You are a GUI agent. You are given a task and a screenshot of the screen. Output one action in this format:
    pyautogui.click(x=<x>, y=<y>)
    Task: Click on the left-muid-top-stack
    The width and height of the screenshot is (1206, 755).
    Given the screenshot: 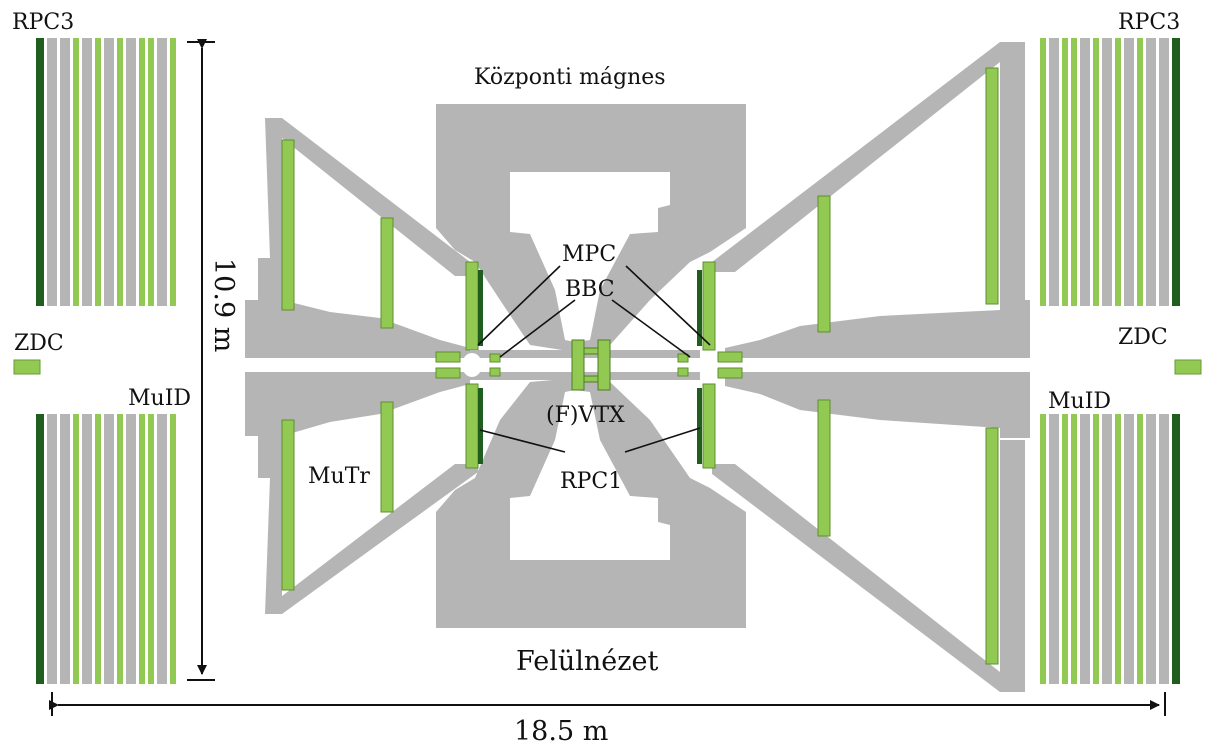 What is the action you would take?
    pyautogui.click(x=106, y=172)
    